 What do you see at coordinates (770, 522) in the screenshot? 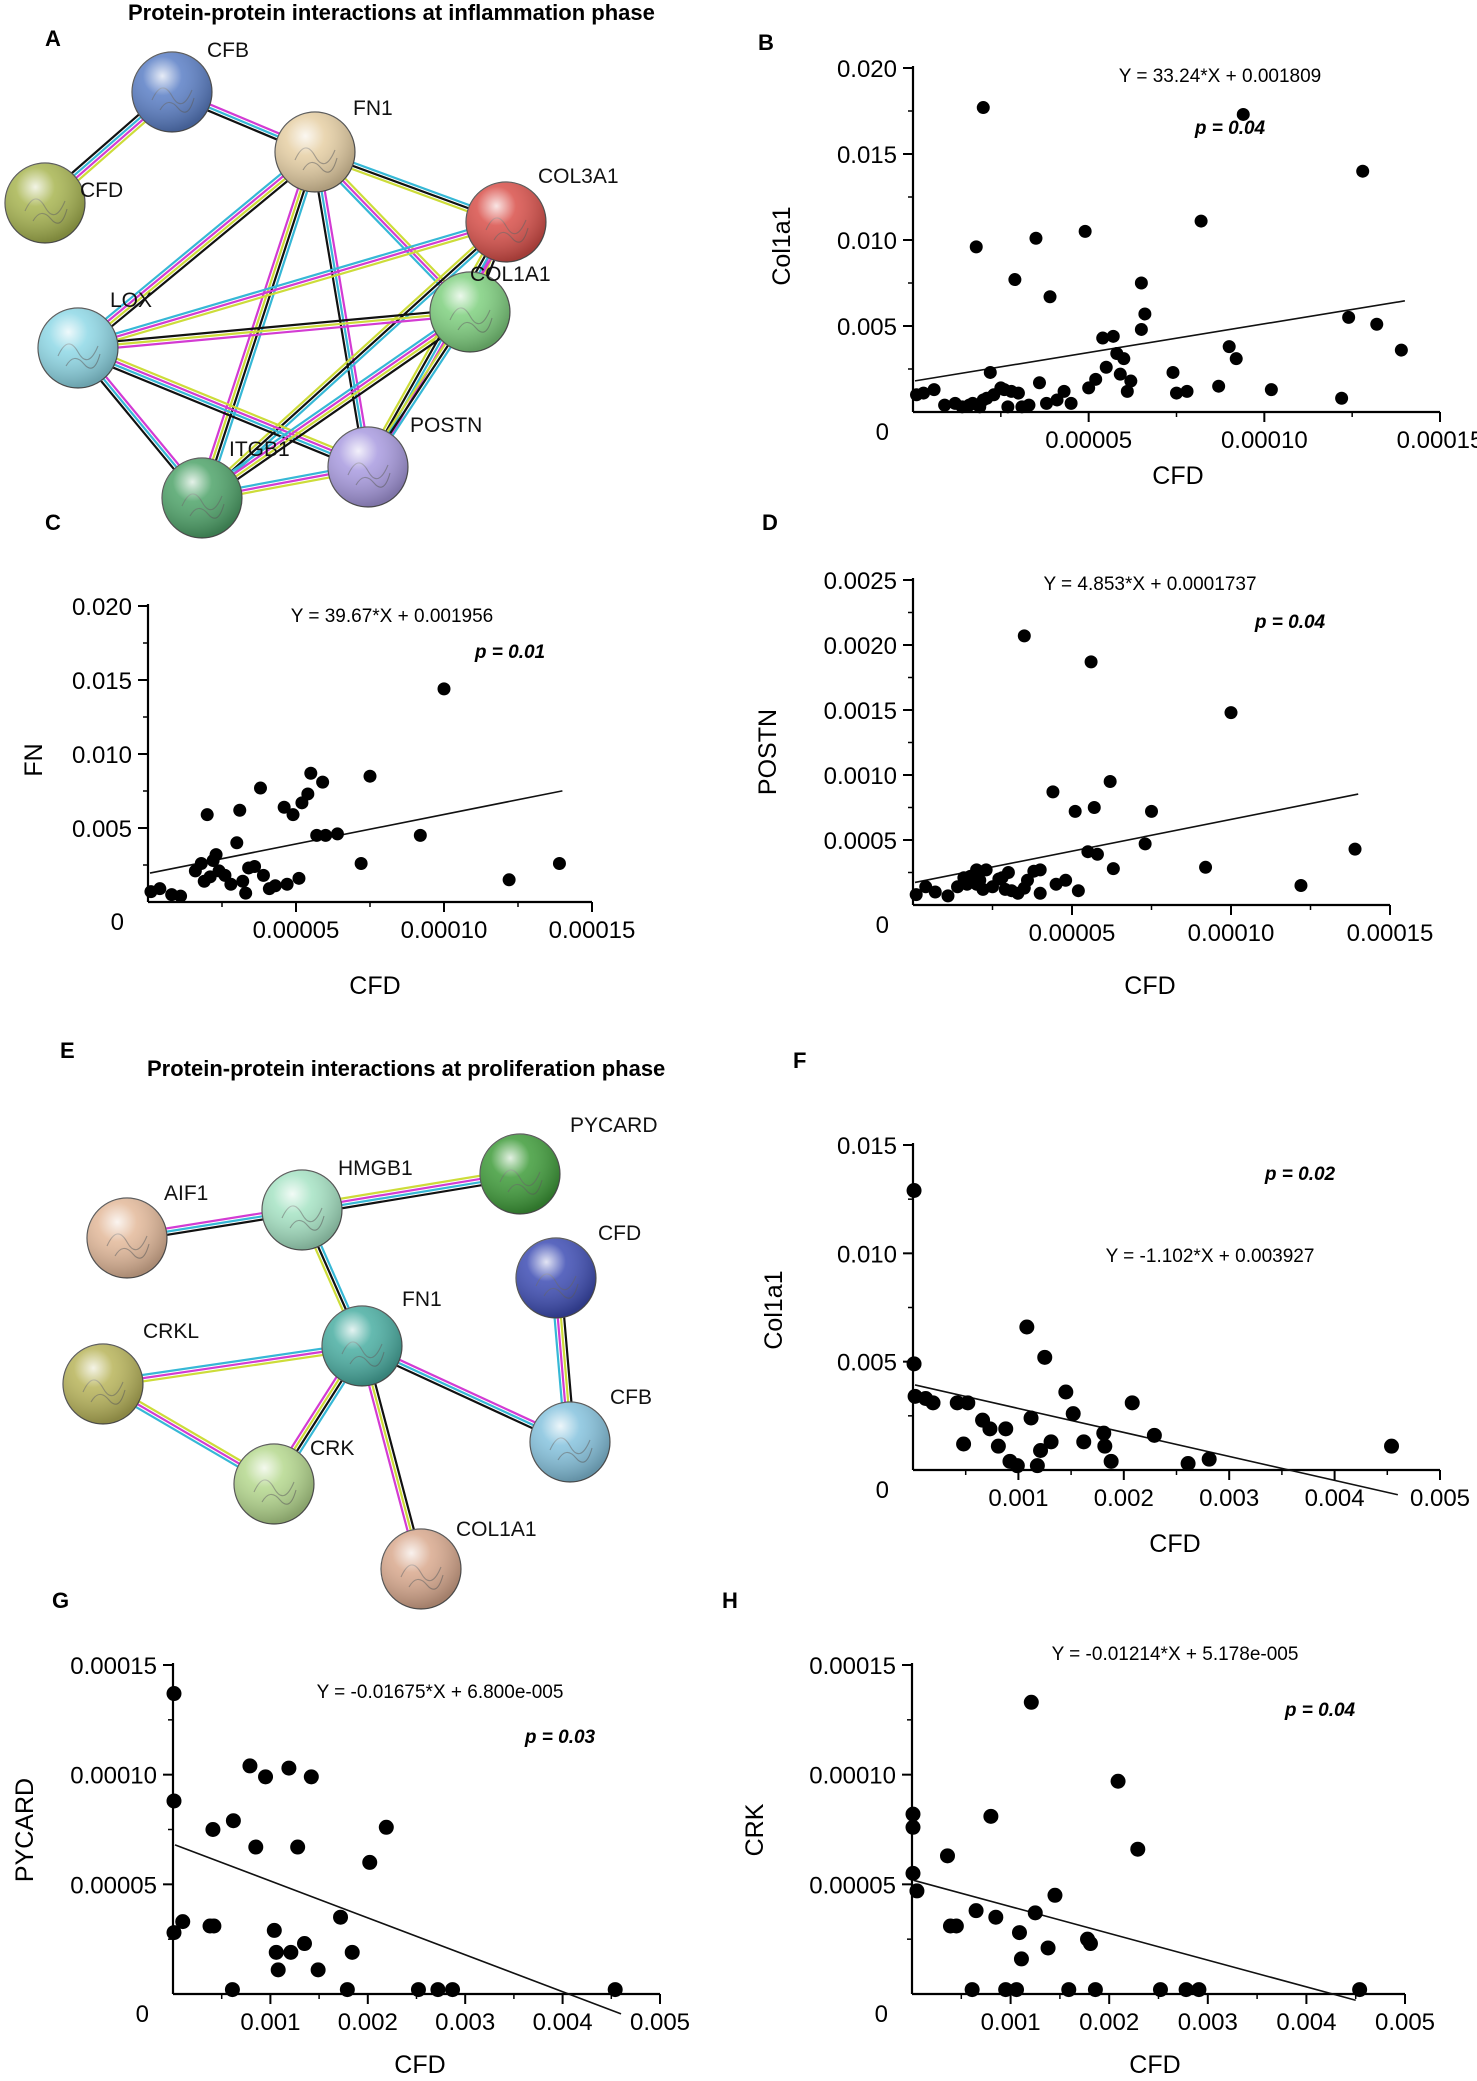
I see `panel-letter-d: D` at bounding box center [770, 522].